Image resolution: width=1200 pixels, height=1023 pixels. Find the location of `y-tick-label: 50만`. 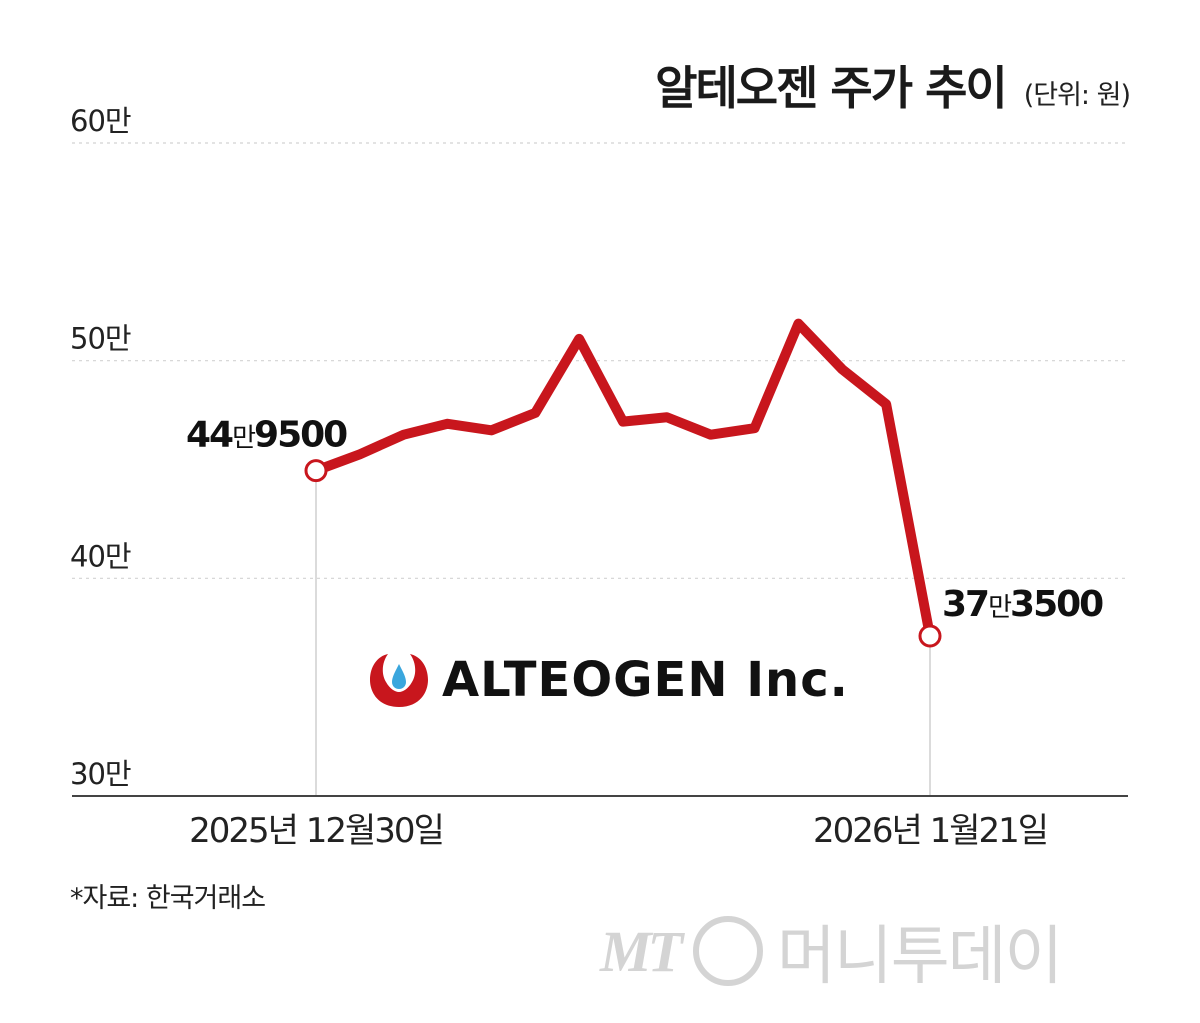

y-tick-label: 50만 is located at coordinates (100, 339).